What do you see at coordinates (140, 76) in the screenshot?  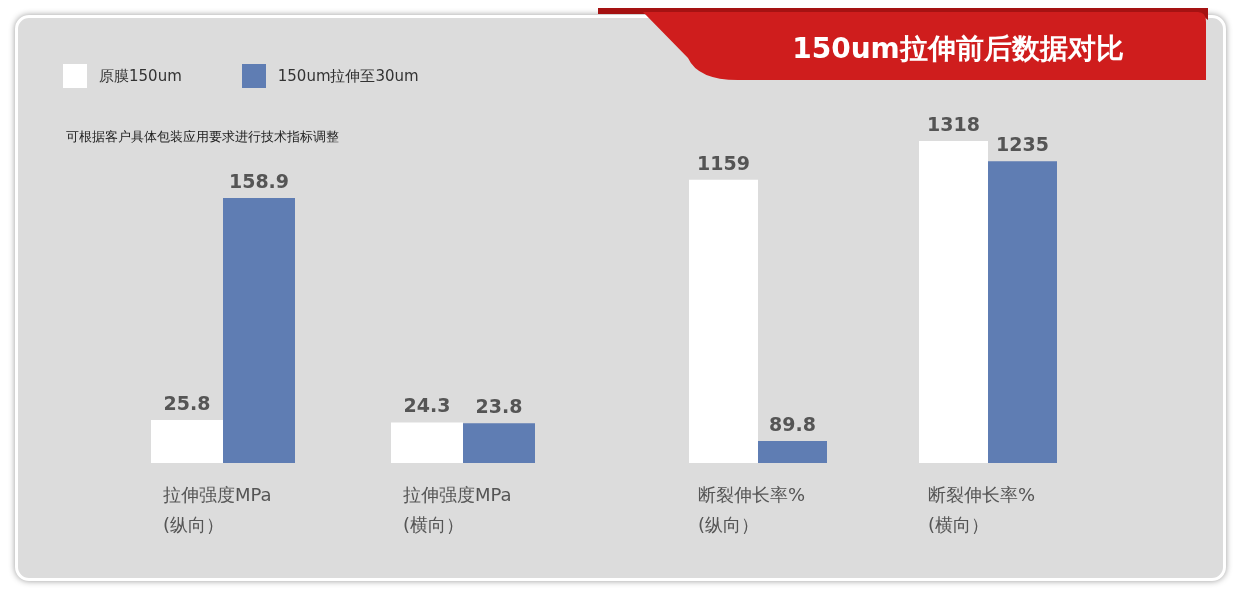 I see `legend-label: 原膜150um` at bounding box center [140, 76].